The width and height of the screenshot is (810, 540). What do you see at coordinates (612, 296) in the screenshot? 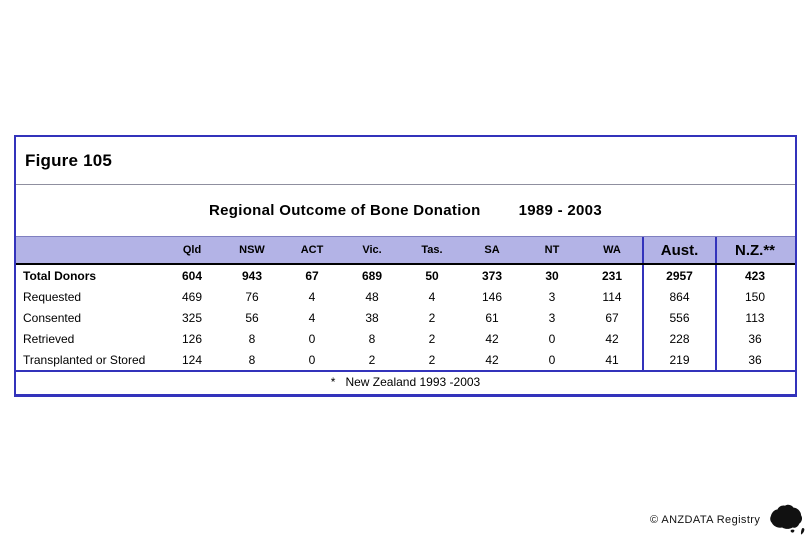
I see `value-cell: 114` at bounding box center [612, 296].